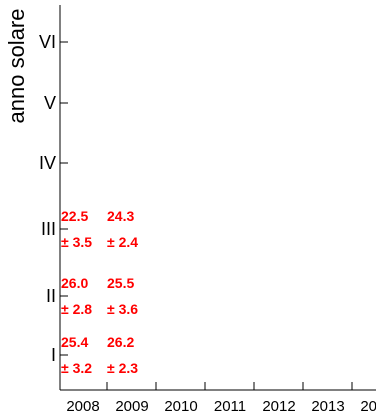 The height and width of the screenshot is (413, 376). What do you see at coordinates (82, 405) in the screenshot?
I see `x-tick-label: 2008` at bounding box center [82, 405].